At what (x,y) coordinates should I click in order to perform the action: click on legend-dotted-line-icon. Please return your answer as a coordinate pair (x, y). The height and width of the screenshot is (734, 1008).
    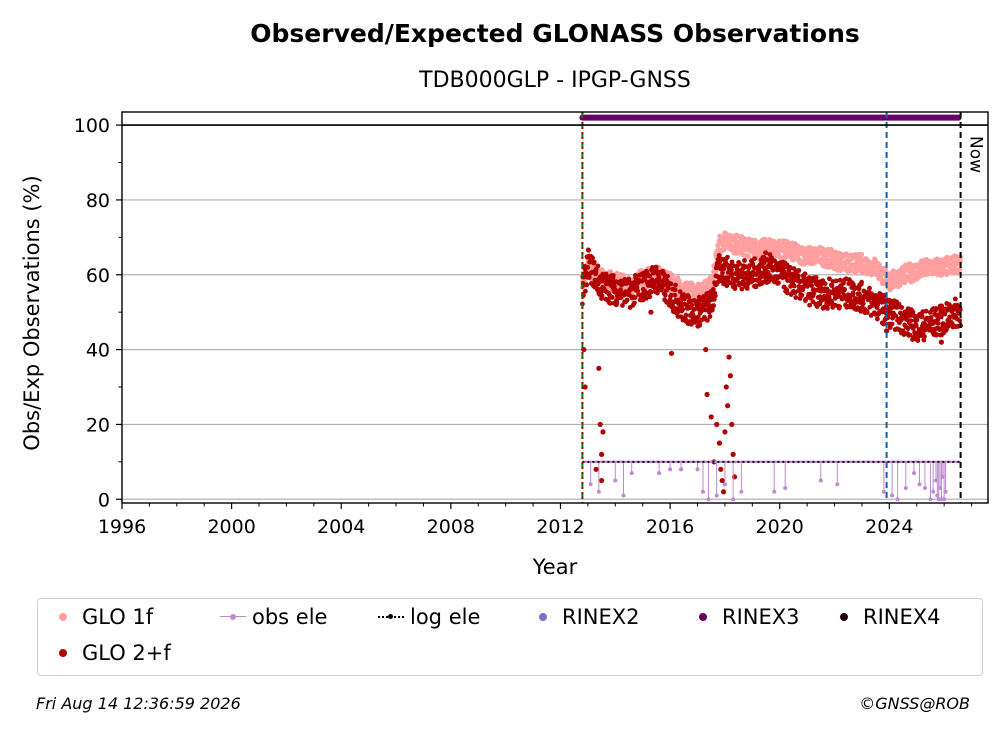
    Looking at the image, I should click on (391, 617).